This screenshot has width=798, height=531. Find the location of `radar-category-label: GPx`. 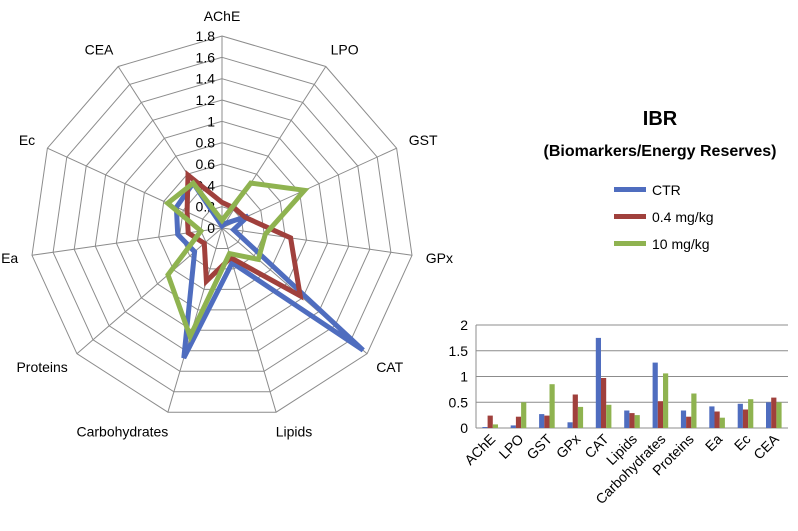

radar-category-label: GPx is located at coordinates (439, 258).